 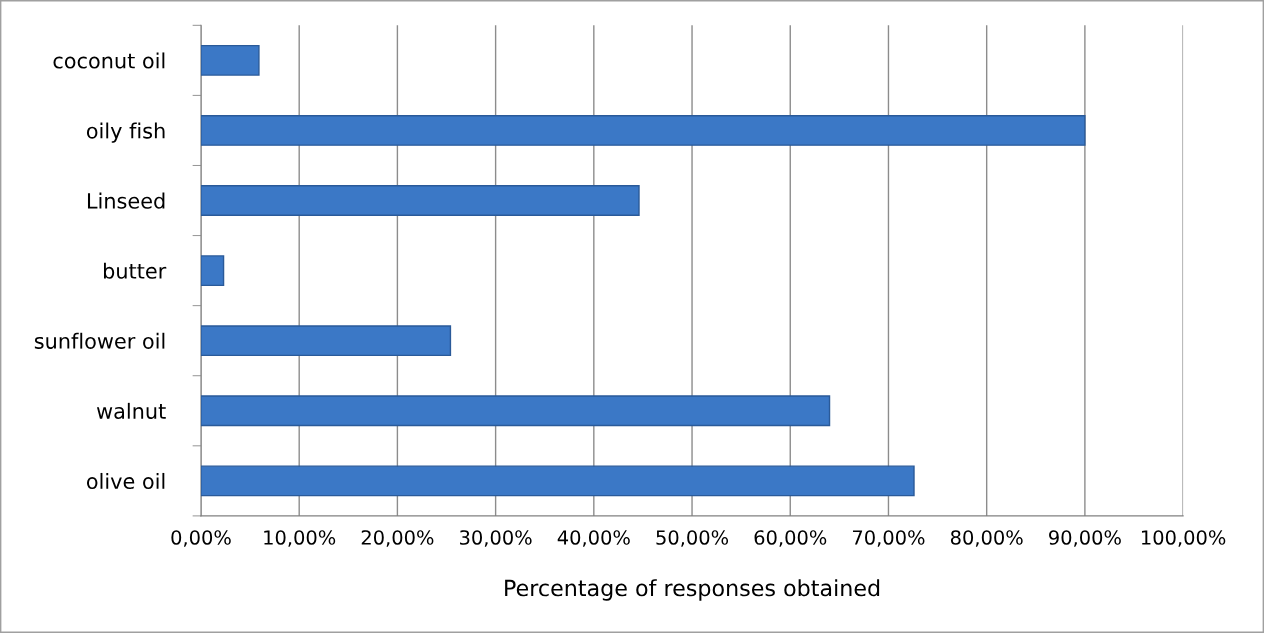 I want to click on x-tick-label: 70,00%, so click(x=888, y=538).